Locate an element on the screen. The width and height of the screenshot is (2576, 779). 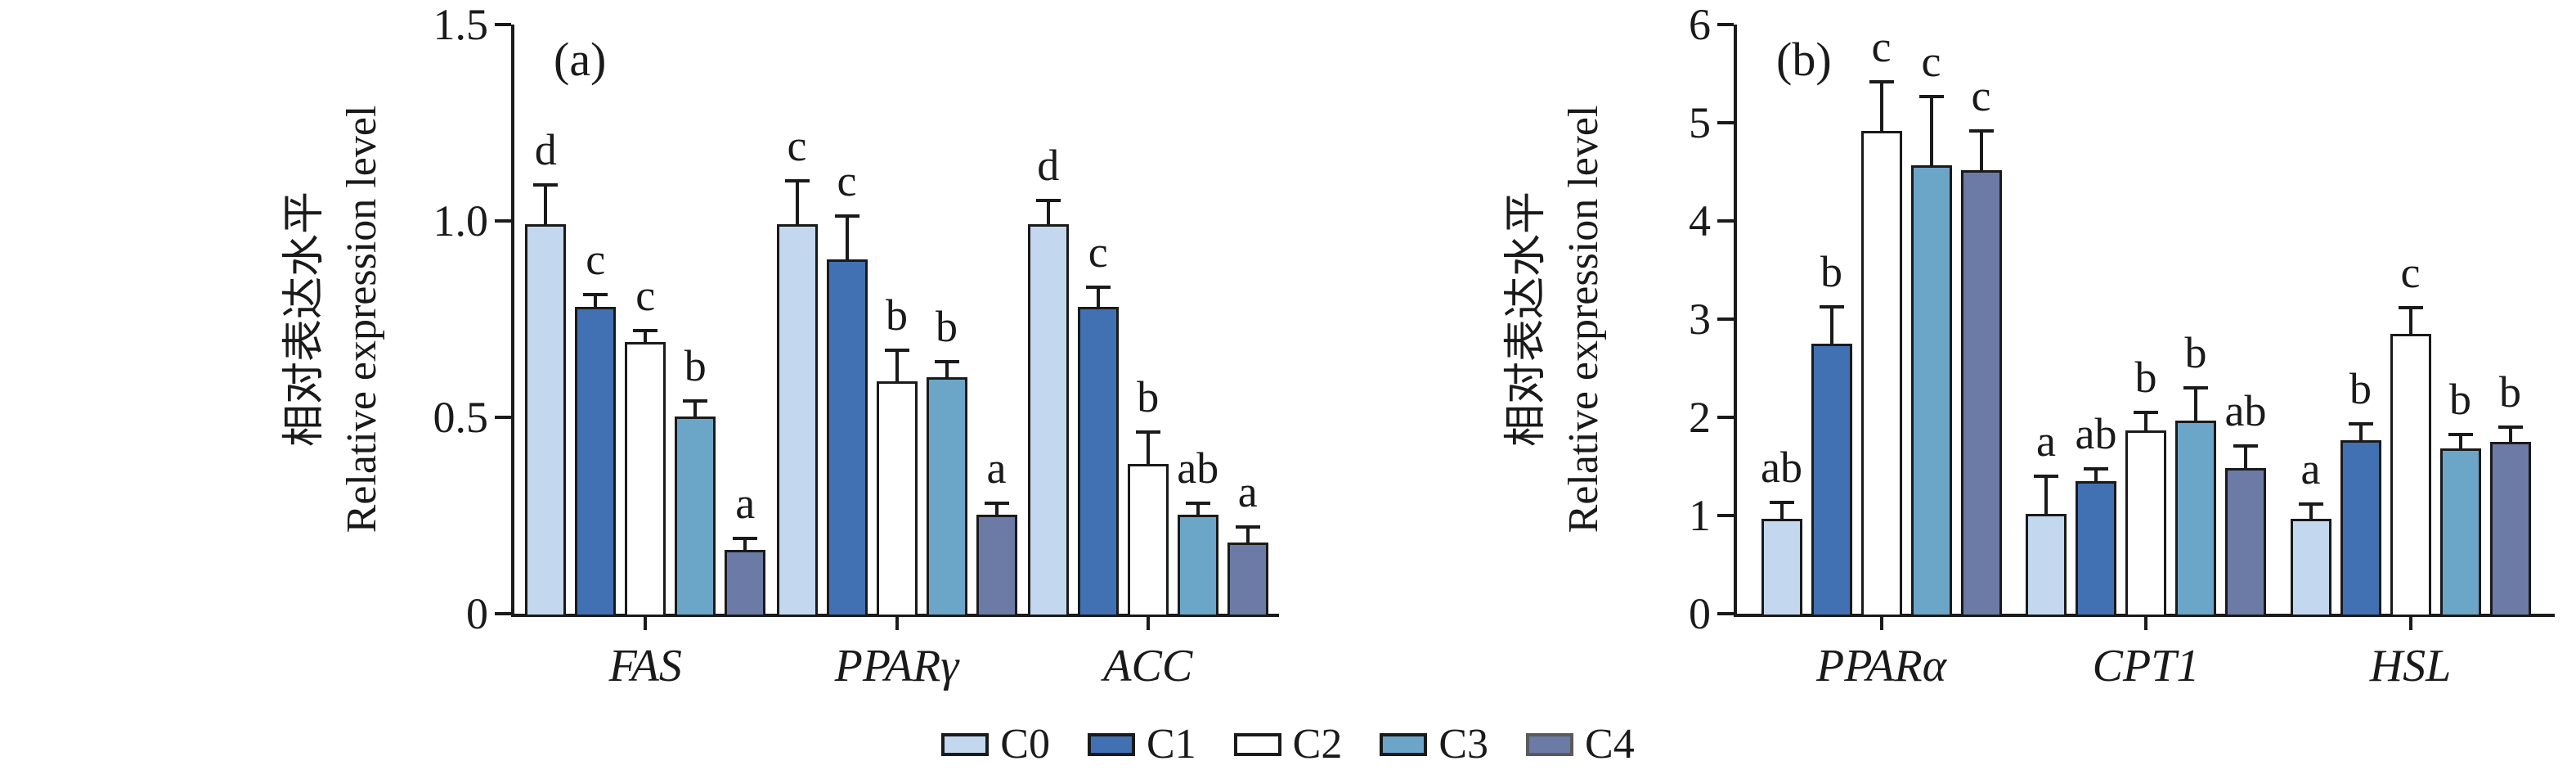
bar-C1-HSL: b is located at coordinates (2360, 321).